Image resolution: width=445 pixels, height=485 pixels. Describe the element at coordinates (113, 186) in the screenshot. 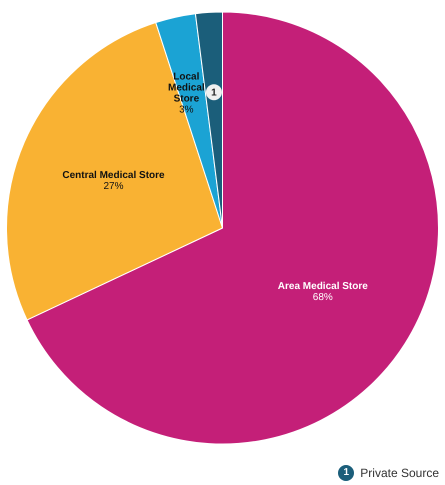

I see `data-label: 27%` at that location.